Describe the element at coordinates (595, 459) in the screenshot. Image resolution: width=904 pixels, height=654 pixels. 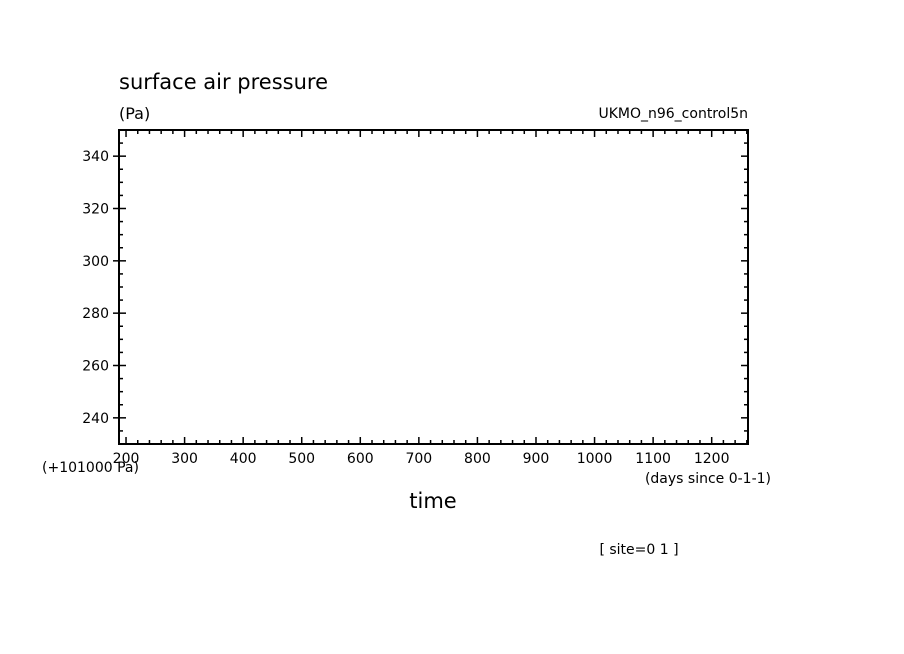
I see `x-tick-label: 1000` at that location.